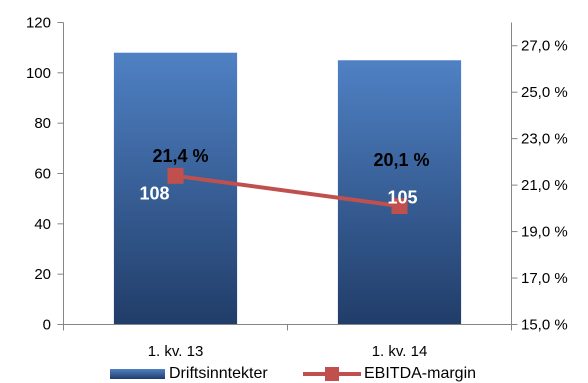  Describe the element at coordinates (176, 351) in the screenshot. I see `category-label: 1. kv. 13` at that location.